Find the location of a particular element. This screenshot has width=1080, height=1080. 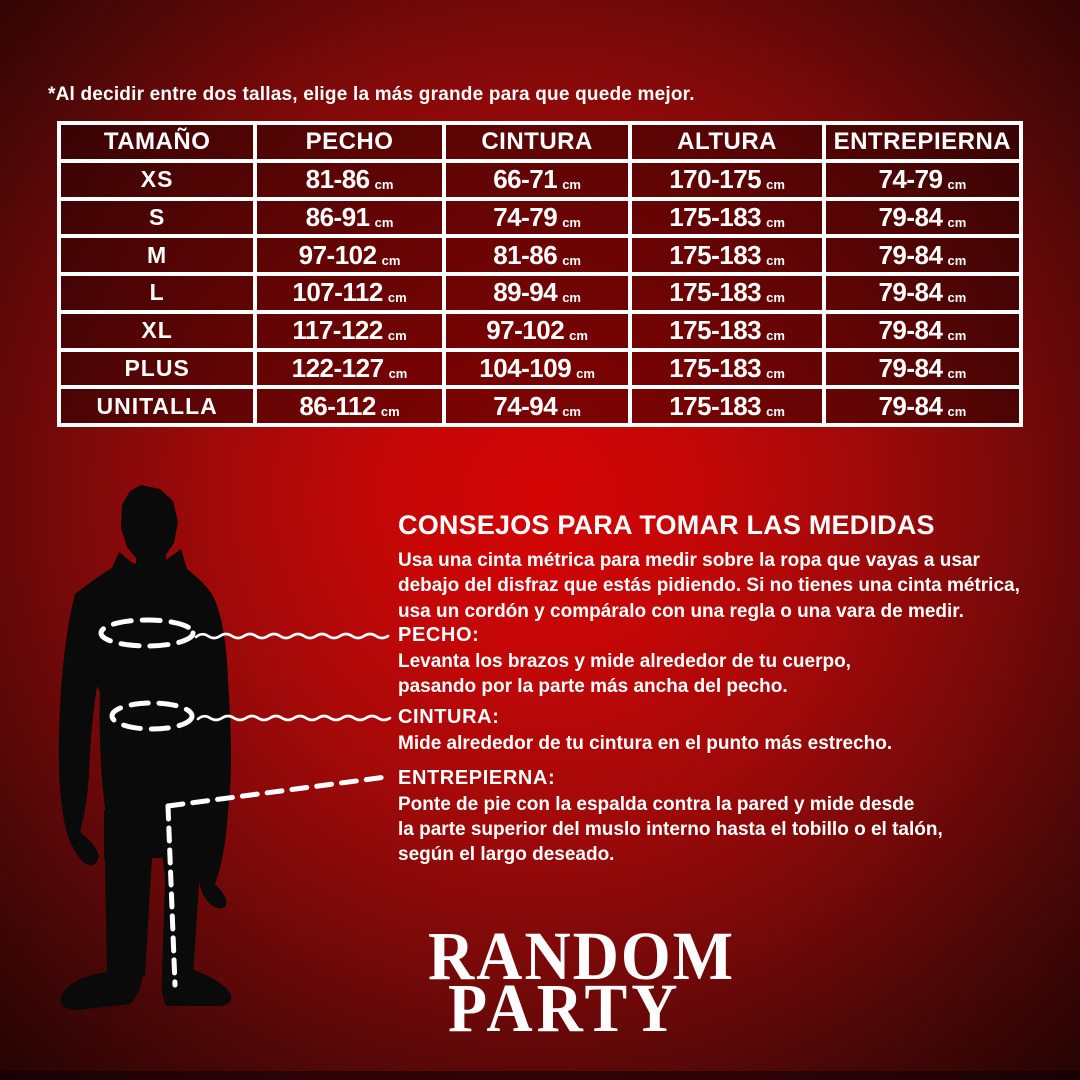

chest-cell: 107-112 cm is located at coordinates (349, 293).